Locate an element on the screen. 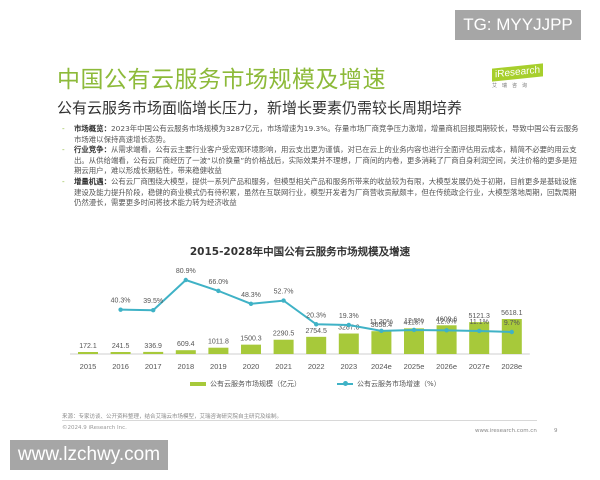  line-value-label: 12.5% is located at coordinates (414, 321).